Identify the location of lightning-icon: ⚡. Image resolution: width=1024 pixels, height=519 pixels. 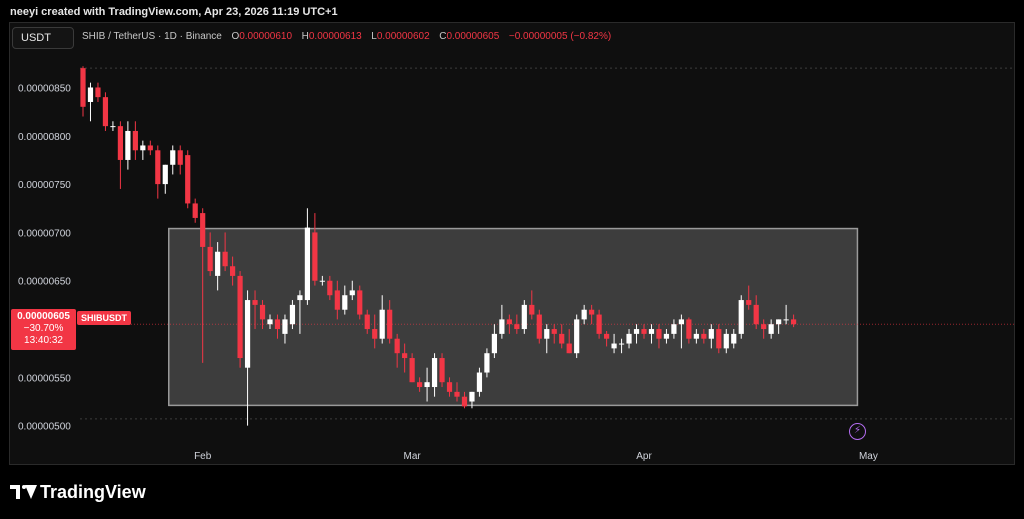
(857, 431).